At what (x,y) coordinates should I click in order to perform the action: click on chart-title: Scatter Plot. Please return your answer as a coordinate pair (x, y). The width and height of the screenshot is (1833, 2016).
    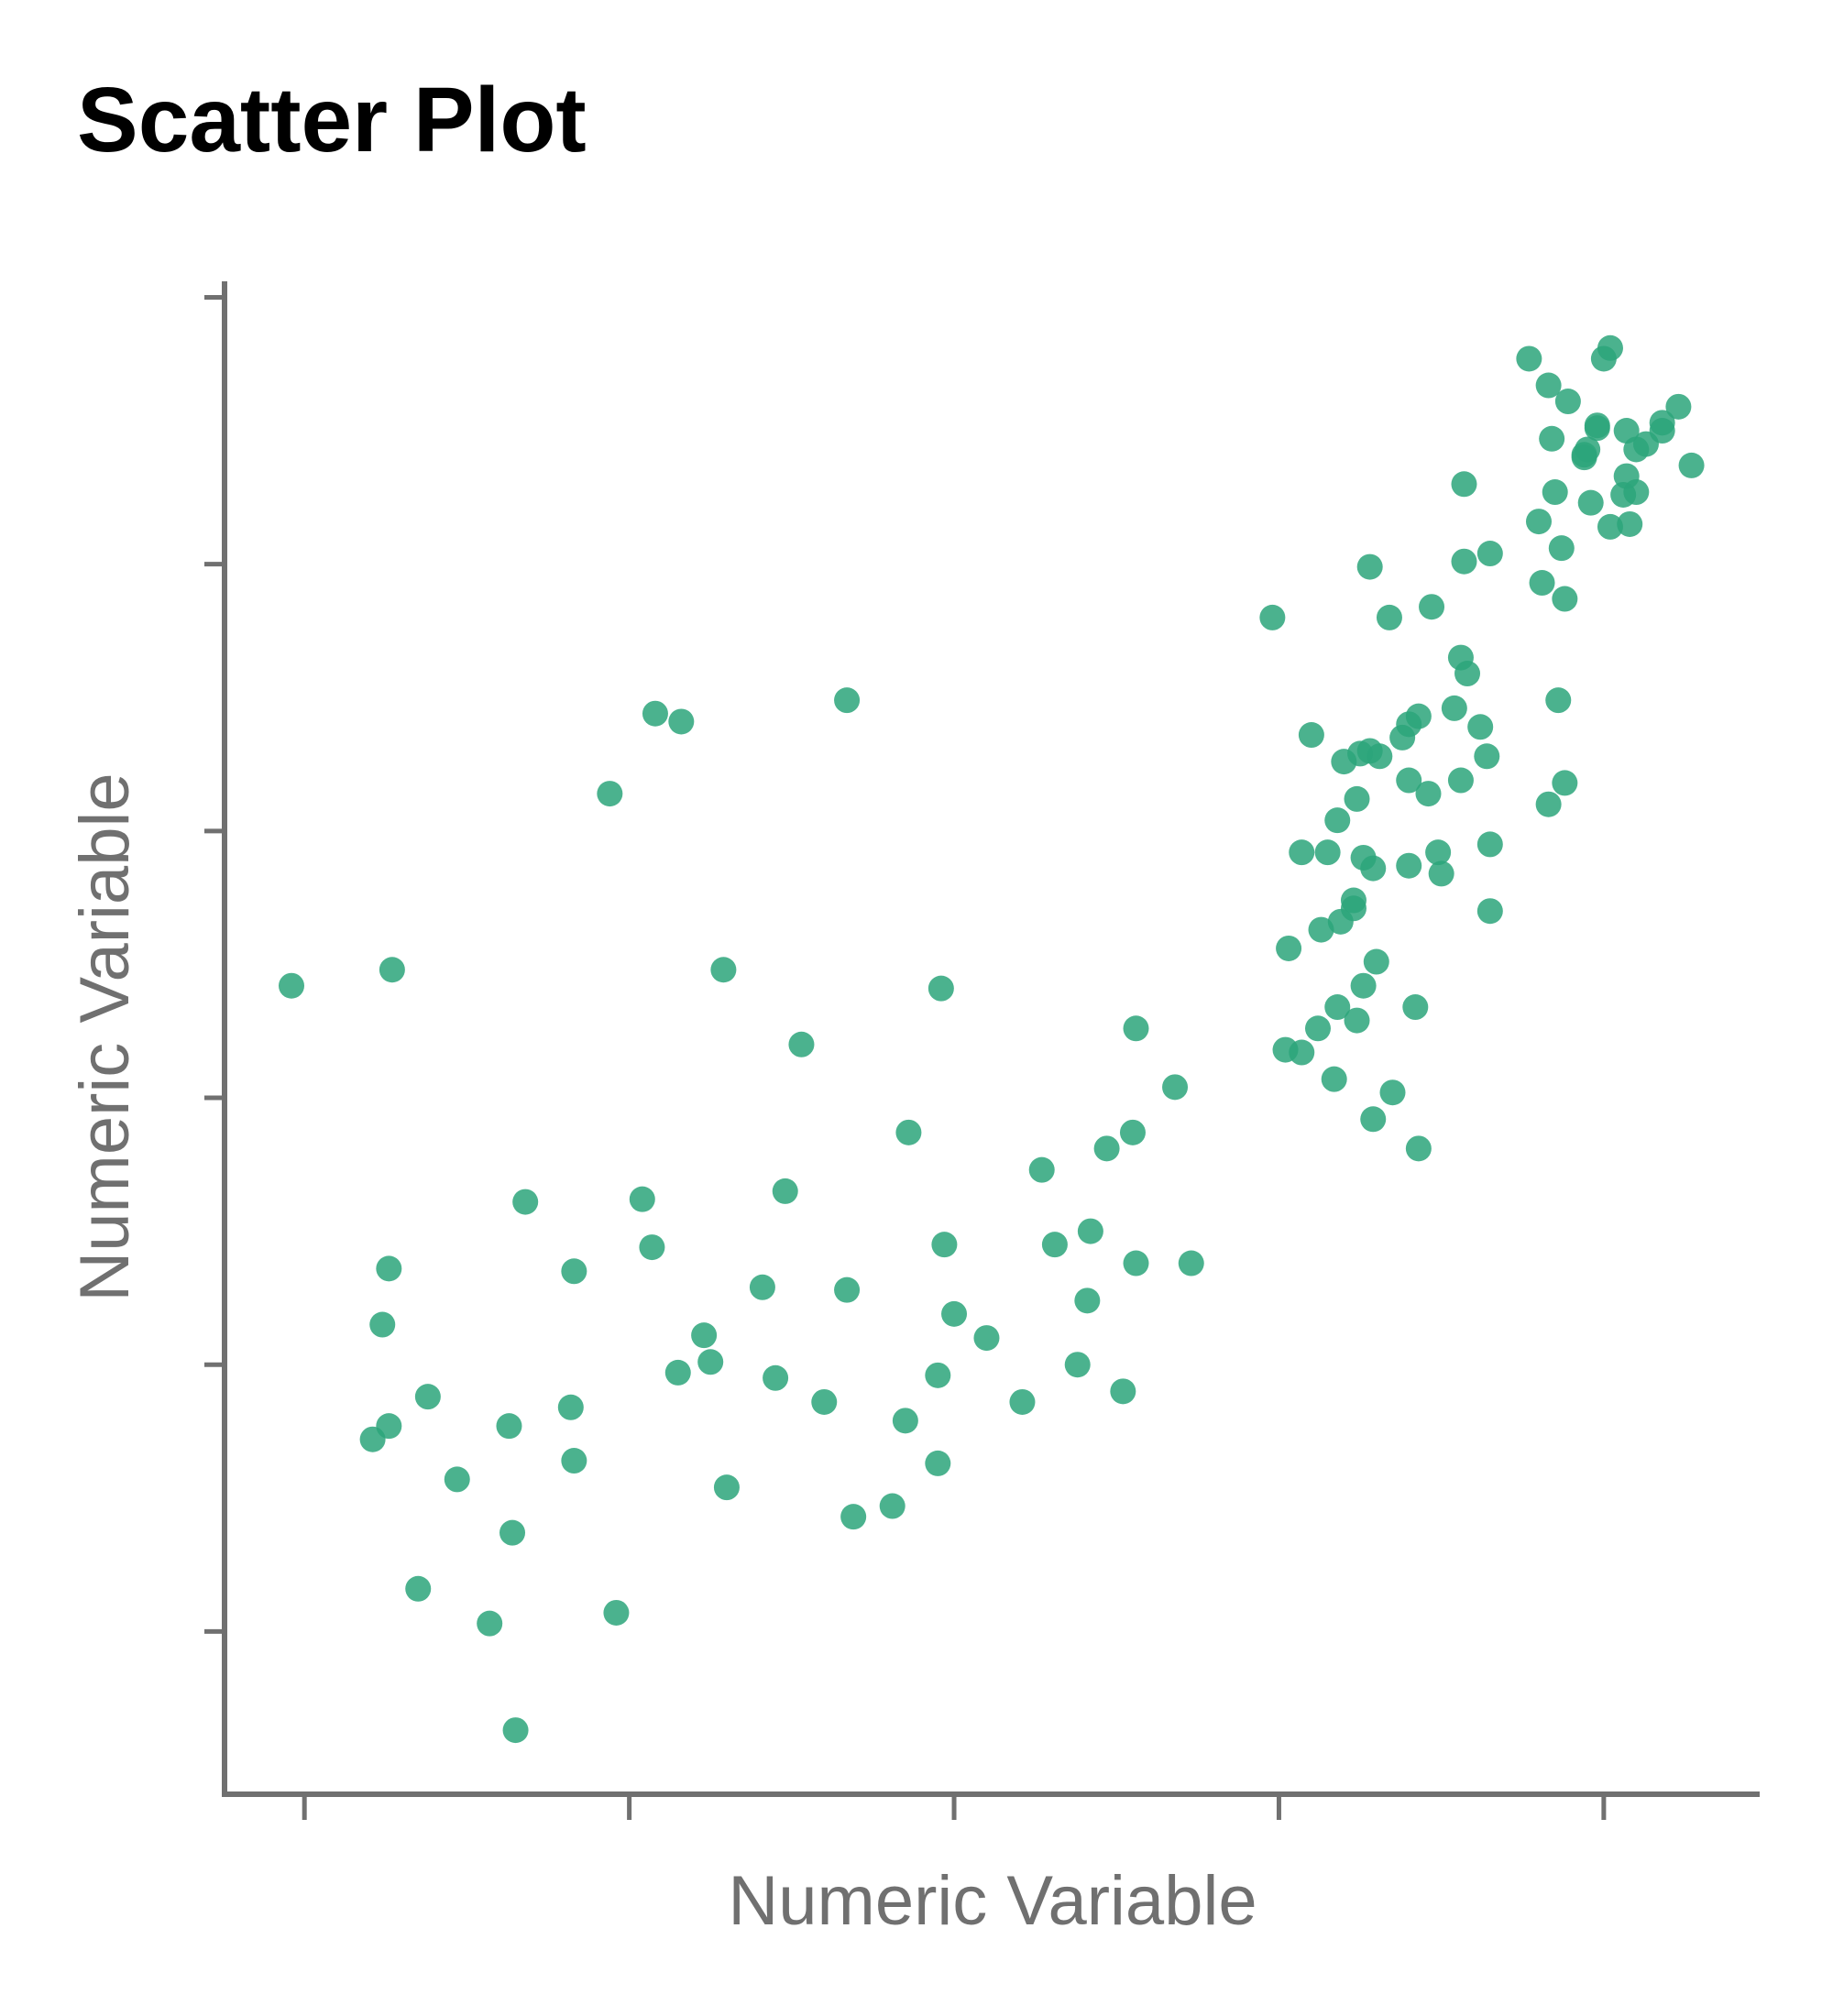
    Looking at the image, I should click on (332, 120).